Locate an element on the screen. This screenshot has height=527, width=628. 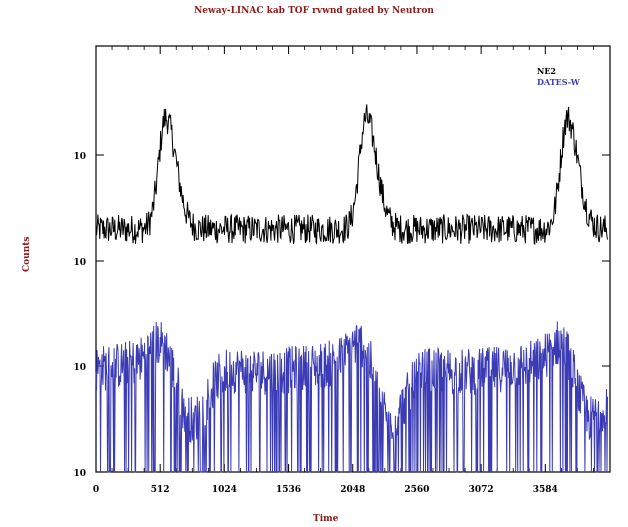
x-tick-label: 3072 is located at coordinates (481, 490).